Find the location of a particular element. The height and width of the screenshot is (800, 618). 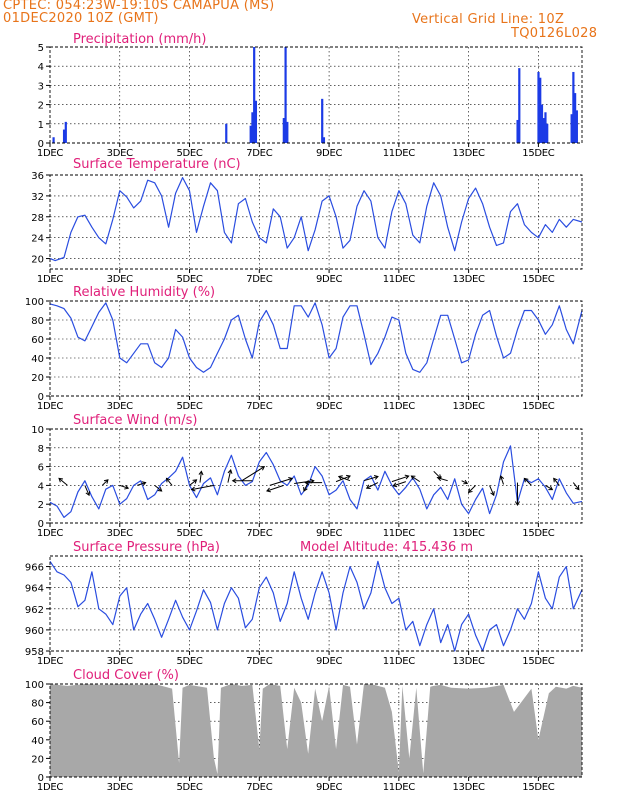

y-tick-label: 958 is located at coordinates (34, 652).